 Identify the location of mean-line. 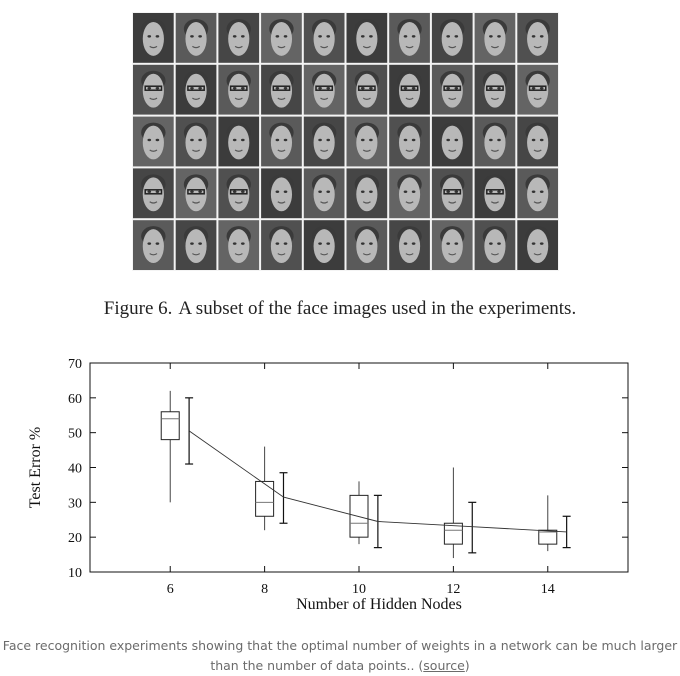
(377, 481).